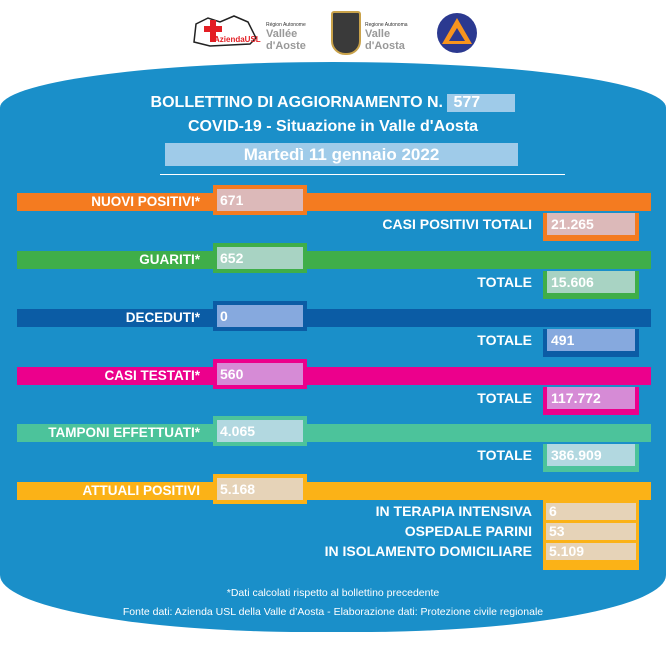 The width and height of the screenshot is (666, 672). I want to click on bulletin-number: 577, so click(481, 103).